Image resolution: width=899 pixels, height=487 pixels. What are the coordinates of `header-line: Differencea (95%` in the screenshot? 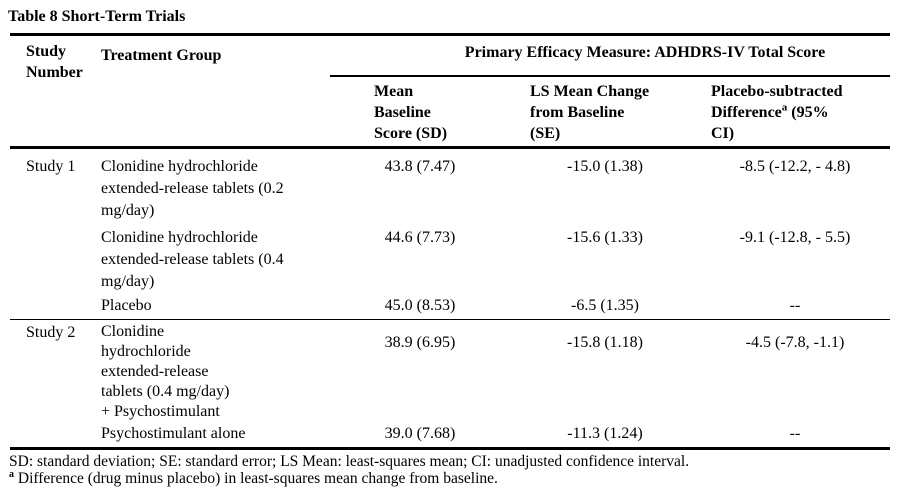 It's located at (800, 112).